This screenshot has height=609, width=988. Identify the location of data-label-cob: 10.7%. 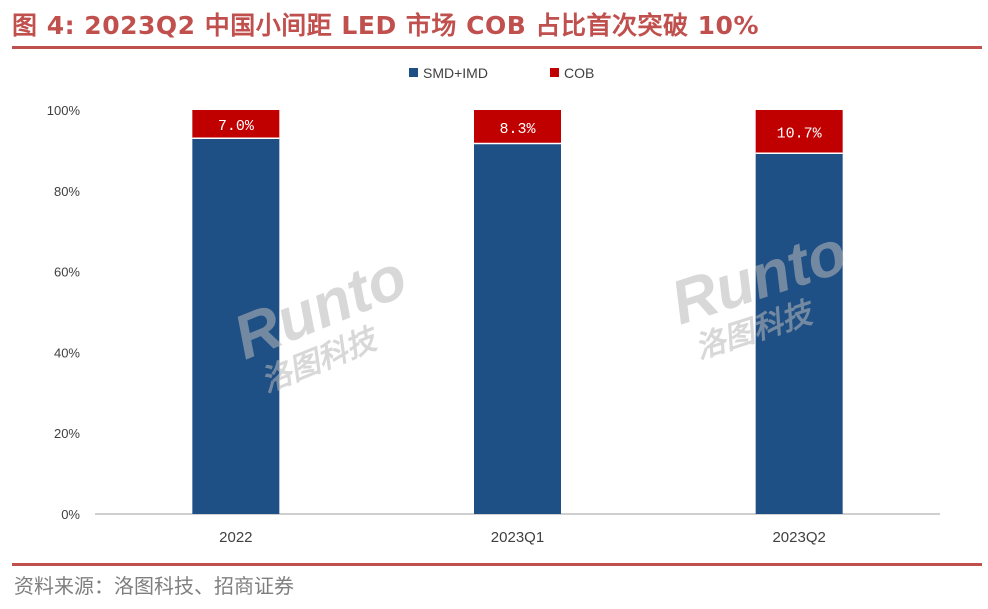
(800, 134).